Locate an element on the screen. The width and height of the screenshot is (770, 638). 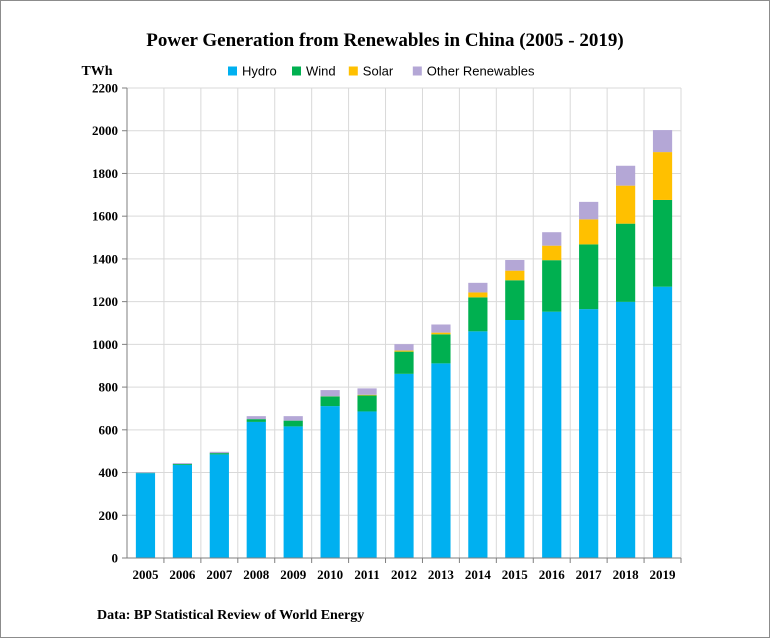
y-tick-label: 1200 is located at coordinates (105, 301).